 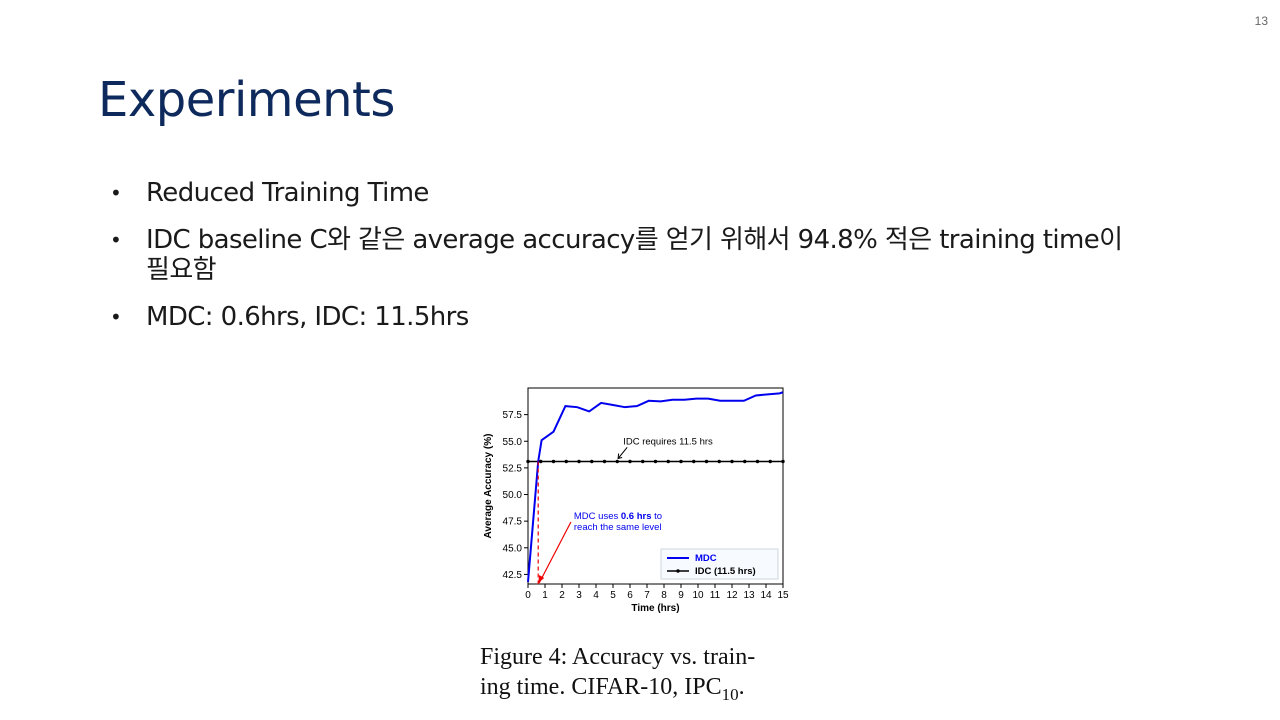 I want to click on idc-annotation-text: IDC requires 11.5 hrs, so click(x=668, y=441).